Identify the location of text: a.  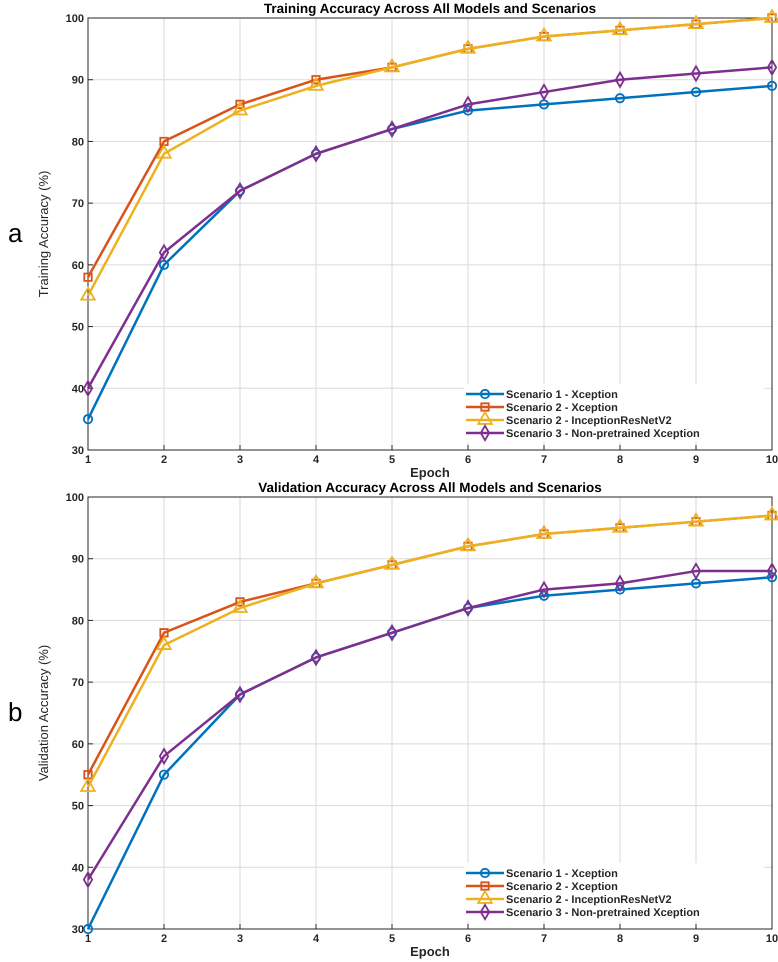
(15, 233).